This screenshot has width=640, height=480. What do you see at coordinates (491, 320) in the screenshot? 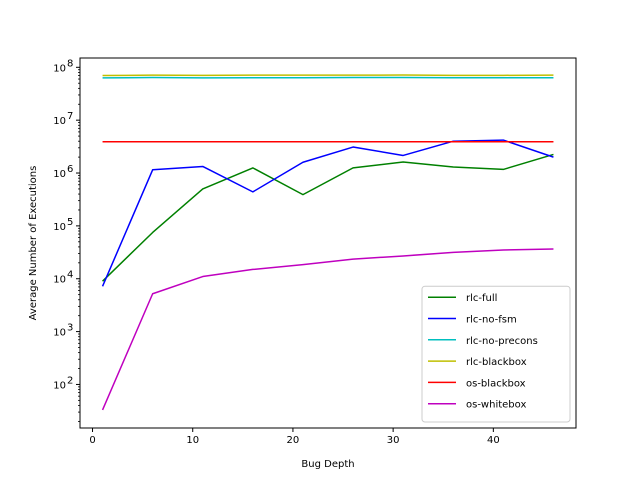
I see `legend-label-rlc-no-fsm: rlc-no-fsm` at bounding box center [491, 320].